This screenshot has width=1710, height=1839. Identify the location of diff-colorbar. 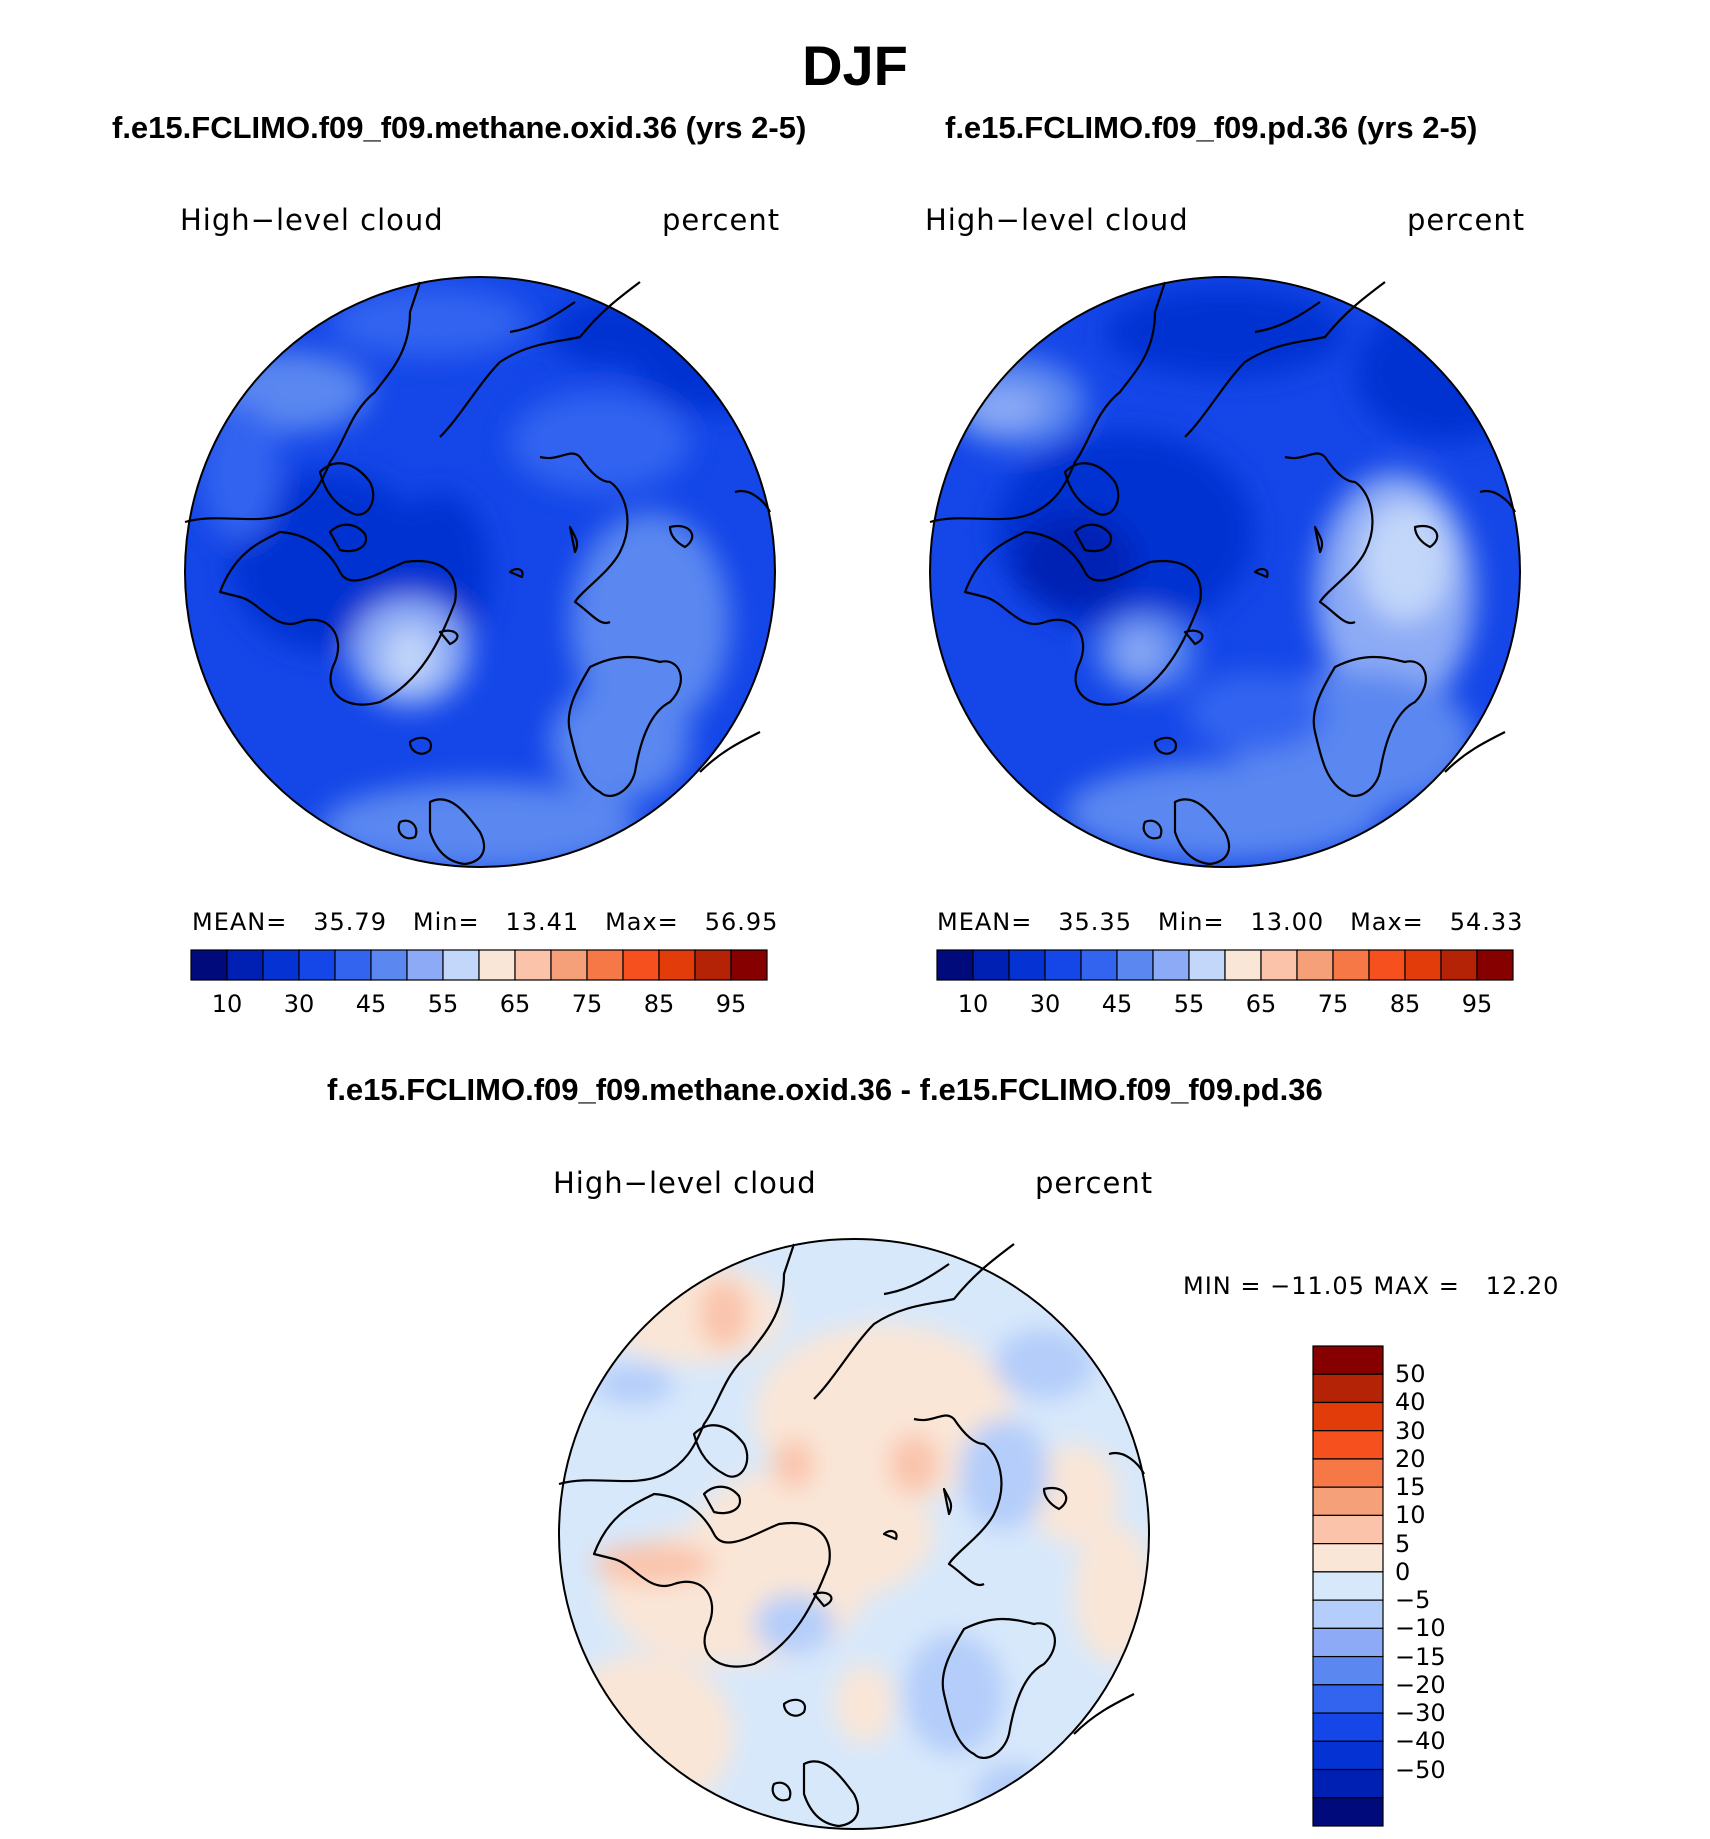
(1348, 1586).